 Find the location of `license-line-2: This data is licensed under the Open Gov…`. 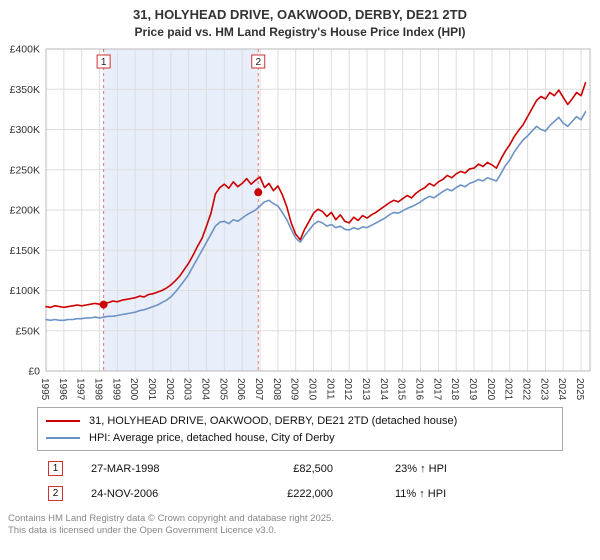

license-line-2: This data is licensed under the Open Gov… is located at coordinates (142, 531).